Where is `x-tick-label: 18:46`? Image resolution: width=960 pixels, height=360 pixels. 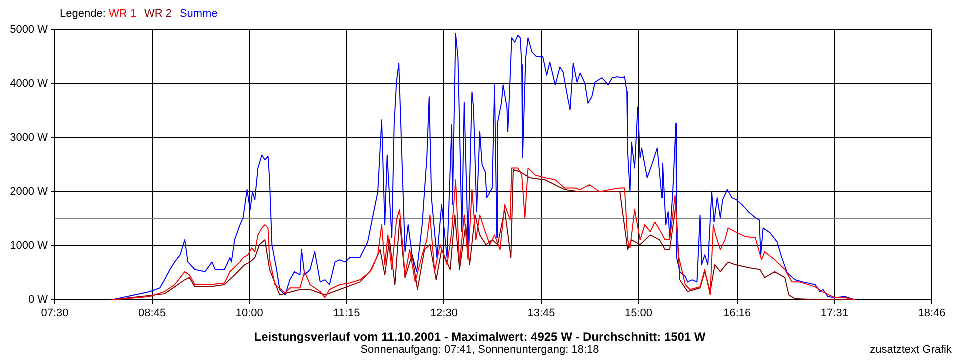 x-tick-label: 18:46 is located at coordinates (932, 314).